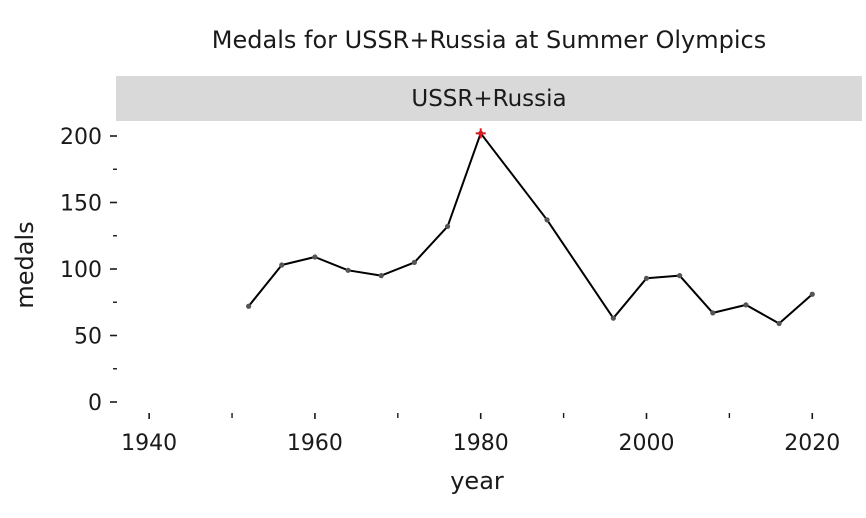  I want to click on y-tick-label: 0, so click(95, 403).